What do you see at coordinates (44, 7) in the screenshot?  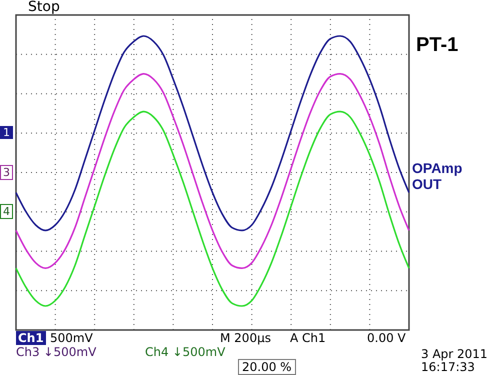 I see `text: Stop` at bounding box center [44, 7].